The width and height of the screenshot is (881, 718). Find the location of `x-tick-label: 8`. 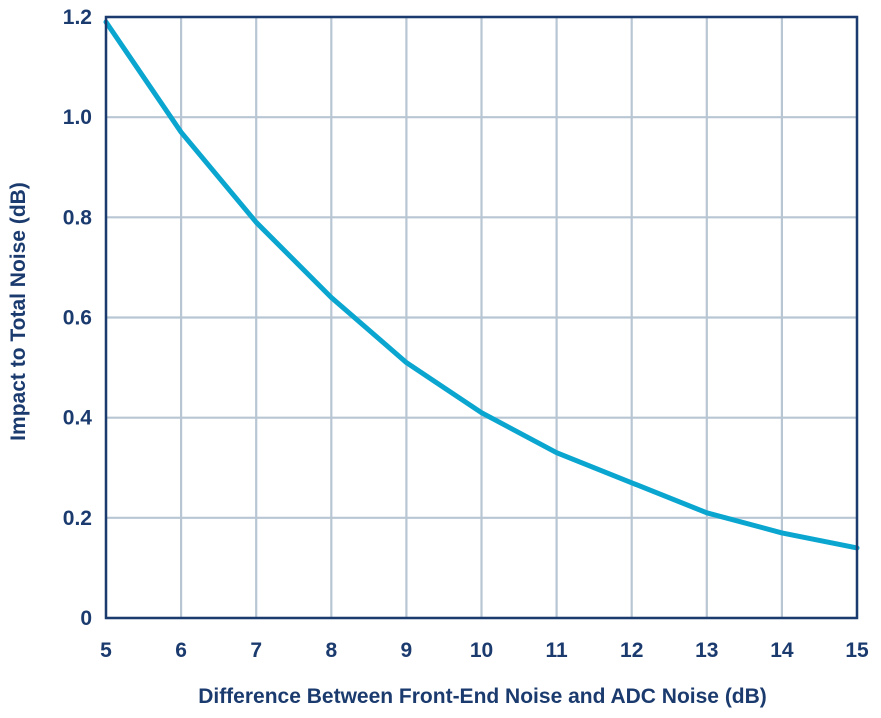

x-tick-label: 8 is located at coordinates (331, 650).